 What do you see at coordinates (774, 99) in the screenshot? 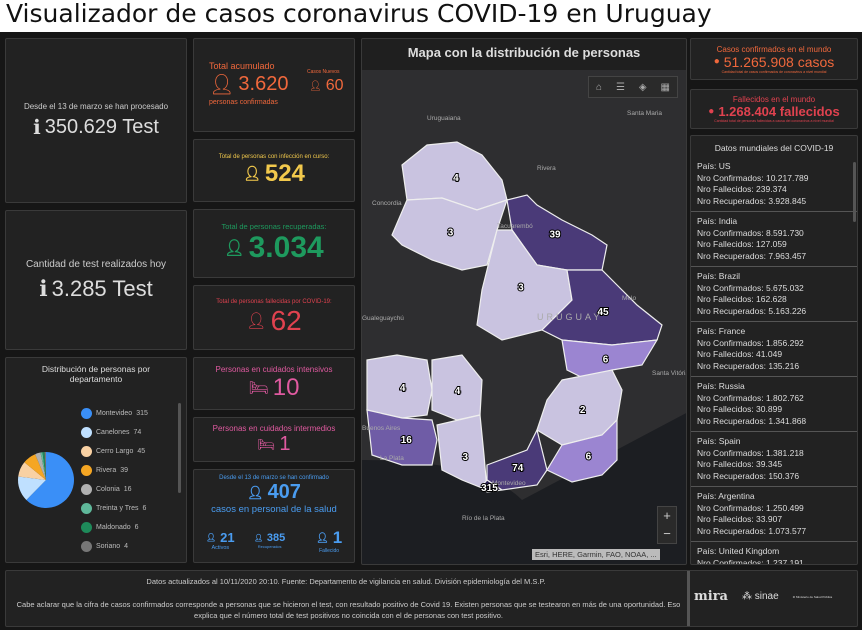
I see `world-deaths-label: Fallecidos en el mundo` at bounding box center [774, 99].